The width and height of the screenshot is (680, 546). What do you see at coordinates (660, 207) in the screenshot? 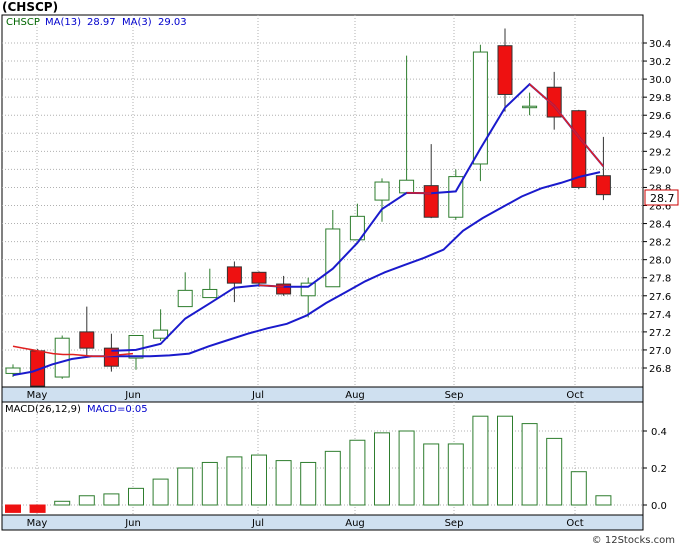
I see `price-y-tick-label: 28.6` at bounding box center [660, 207].